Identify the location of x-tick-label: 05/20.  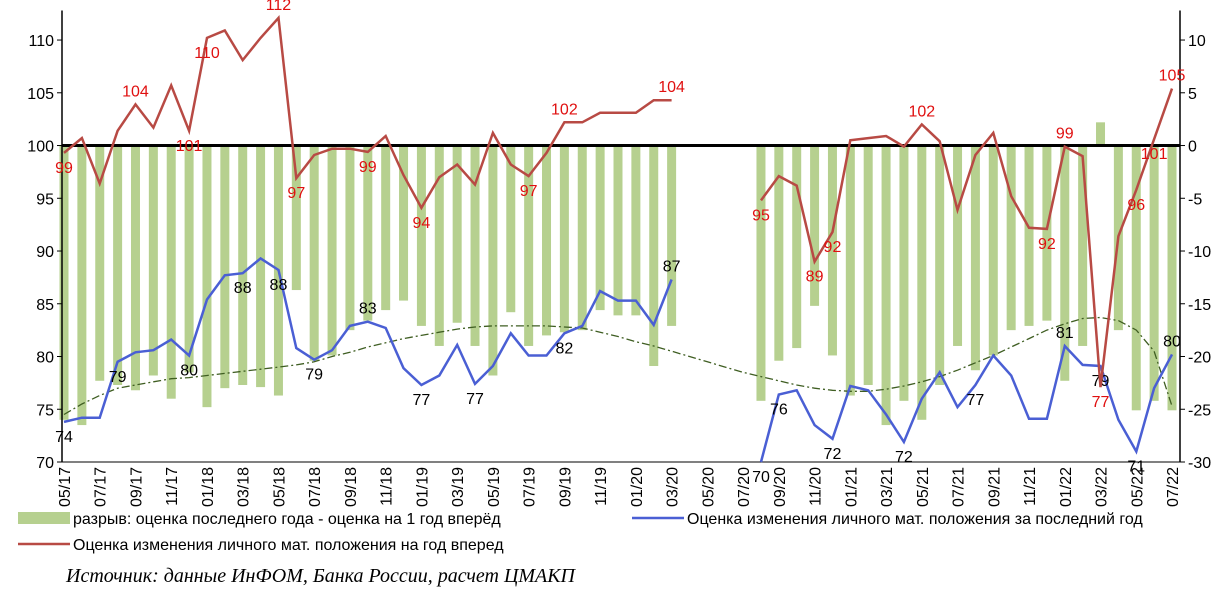
(708, 487).